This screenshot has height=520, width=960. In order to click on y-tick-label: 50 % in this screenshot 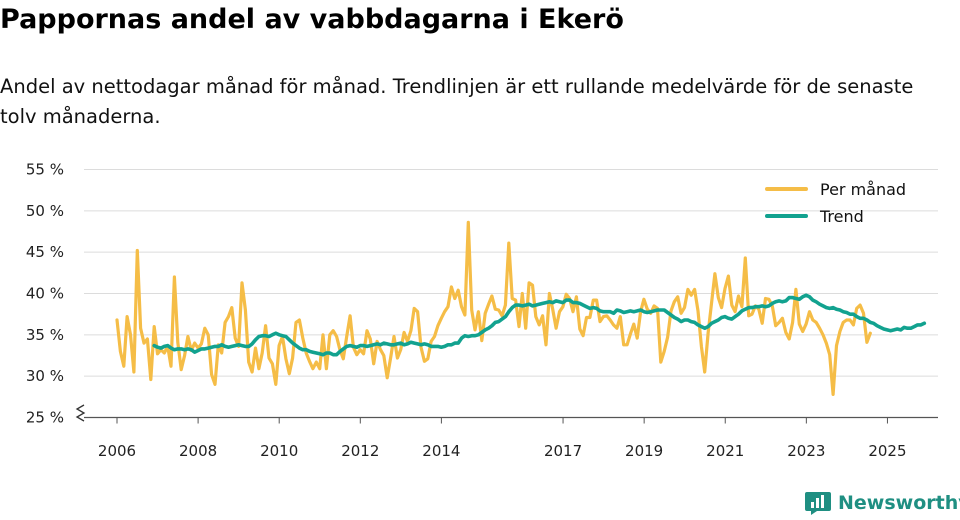, I will do `click(45, 211)`.